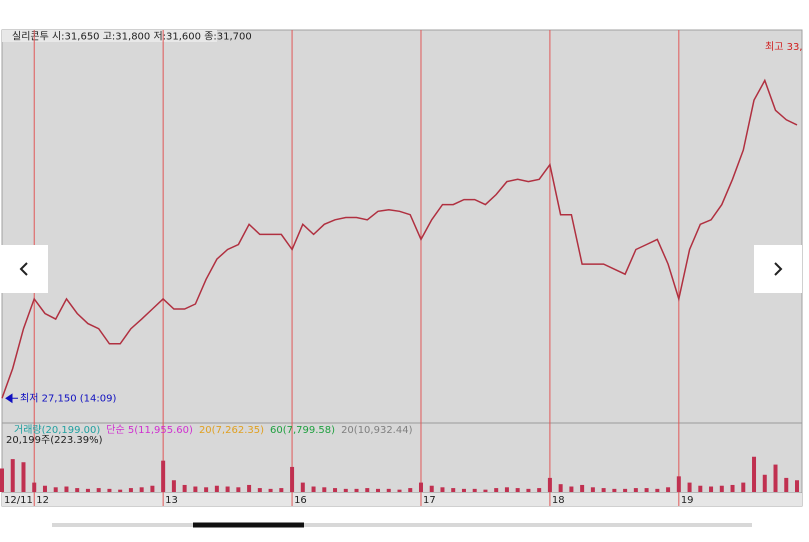 The width and height of the screenshot is (809, 542). I want to click on x-axis-strip, so click(402, 499).